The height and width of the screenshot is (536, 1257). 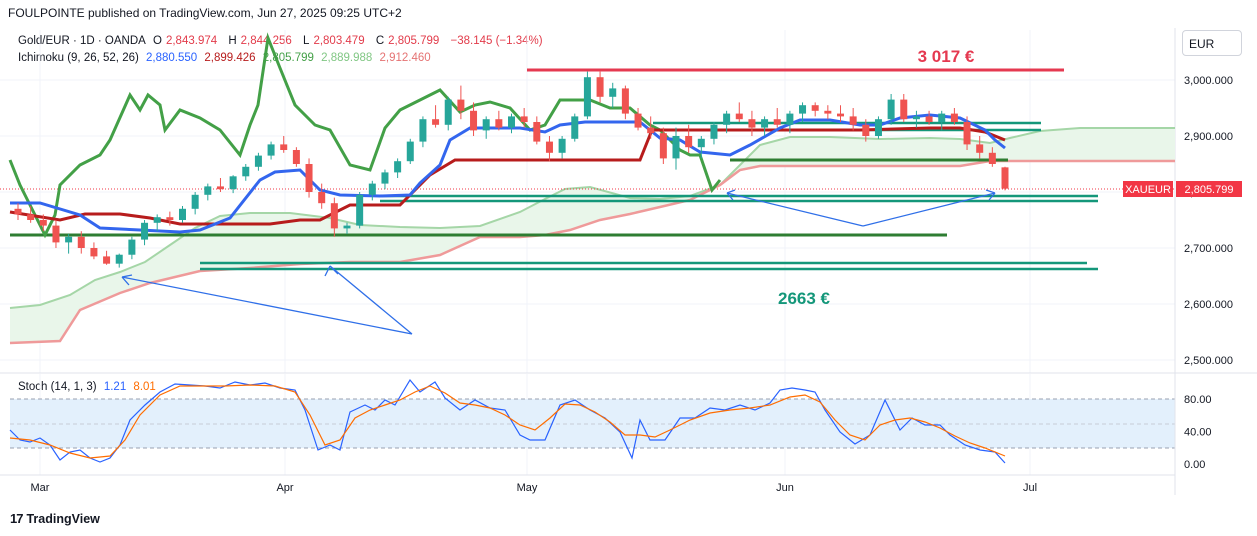 What do you see at coordinates (407, 41) in the screenshot?
I see `close-value: C 2,805.799` at bounding box center [407, 41].